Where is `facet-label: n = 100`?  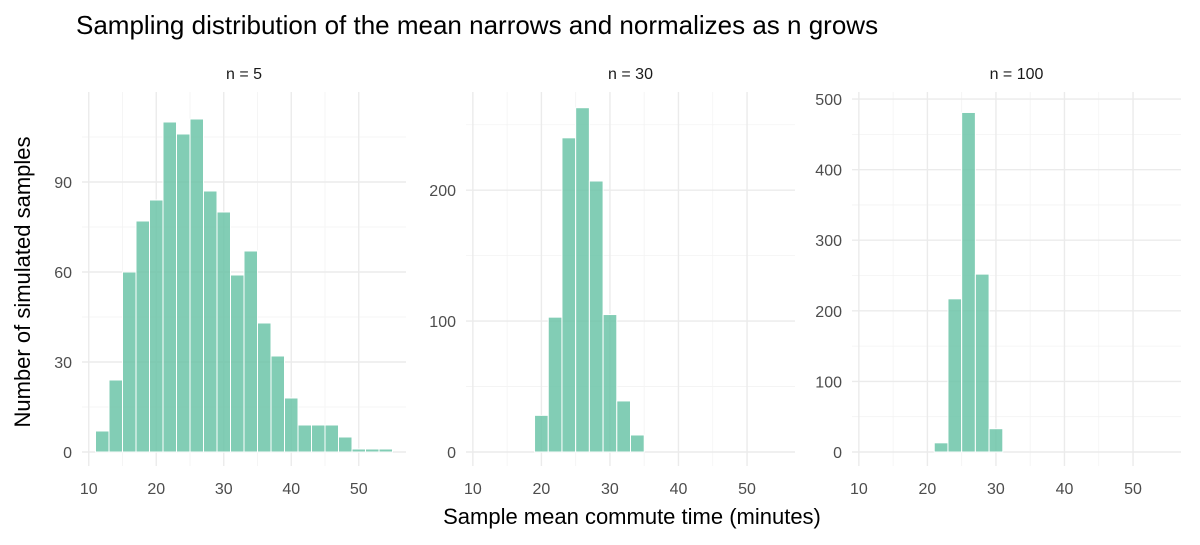 facet-label: n = 100 is located at coordinates (1017, 74).